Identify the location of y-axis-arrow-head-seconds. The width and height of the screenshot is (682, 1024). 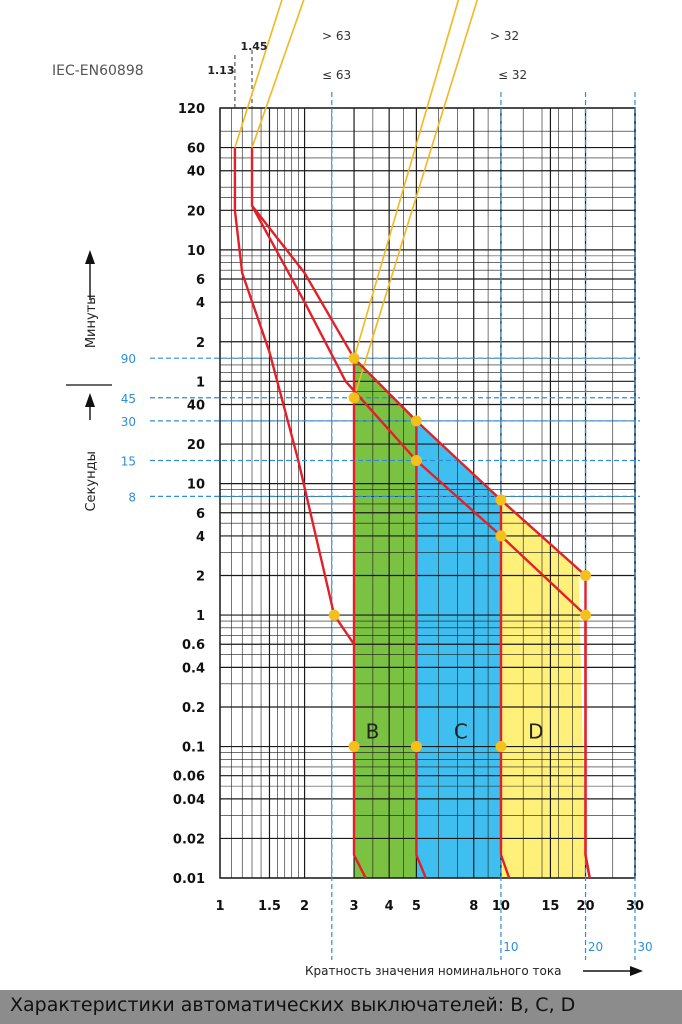
(90, 400).